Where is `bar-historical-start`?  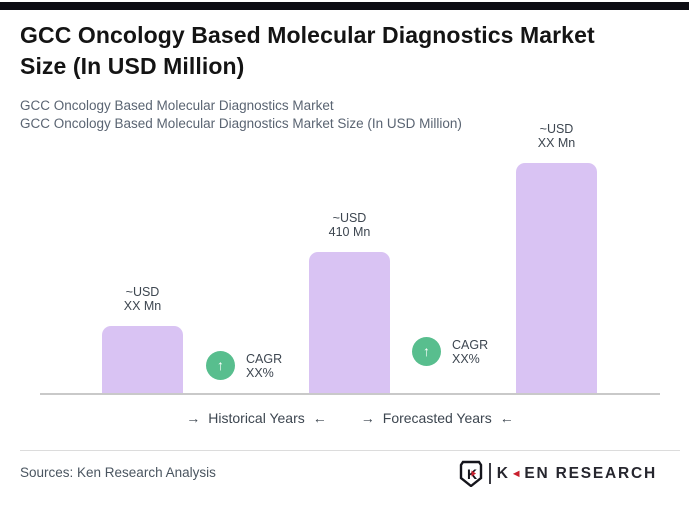
bar-historical-start is located at coordinates (142, 359).